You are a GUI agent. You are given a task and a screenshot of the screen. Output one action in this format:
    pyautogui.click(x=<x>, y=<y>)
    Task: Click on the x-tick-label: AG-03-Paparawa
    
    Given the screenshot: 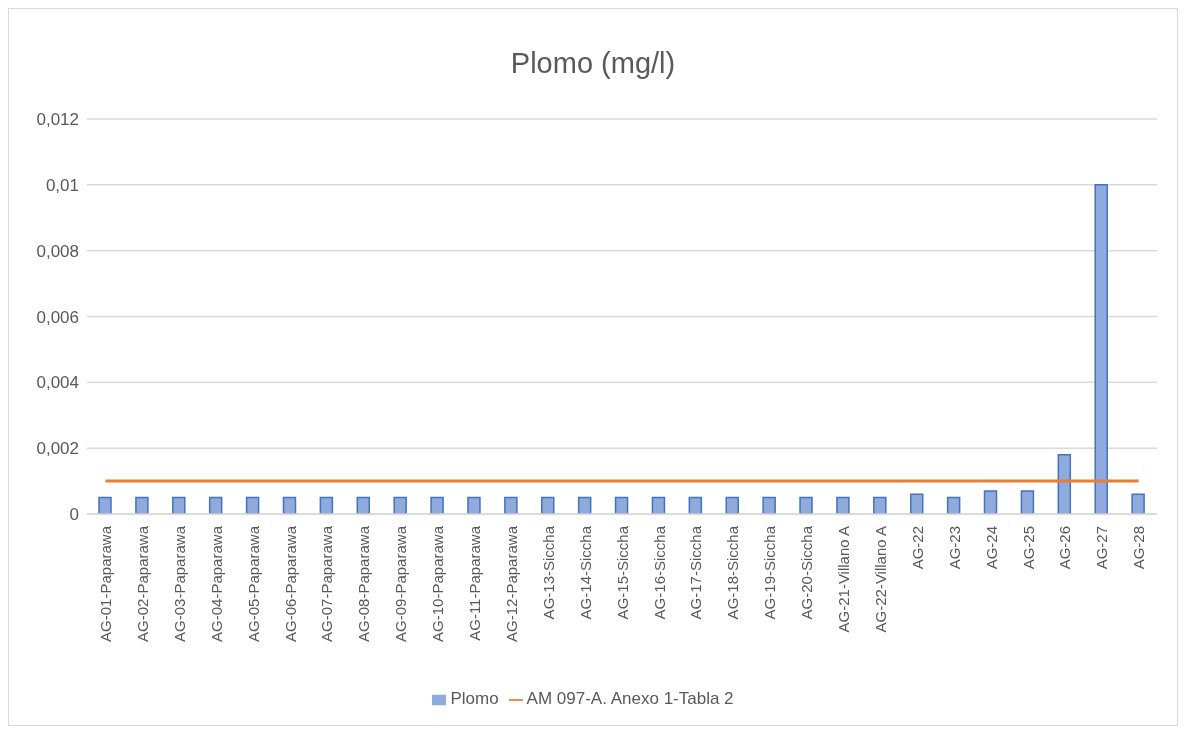 What is the action you would take?
    pyautogui.click(x=179, y=583)
    